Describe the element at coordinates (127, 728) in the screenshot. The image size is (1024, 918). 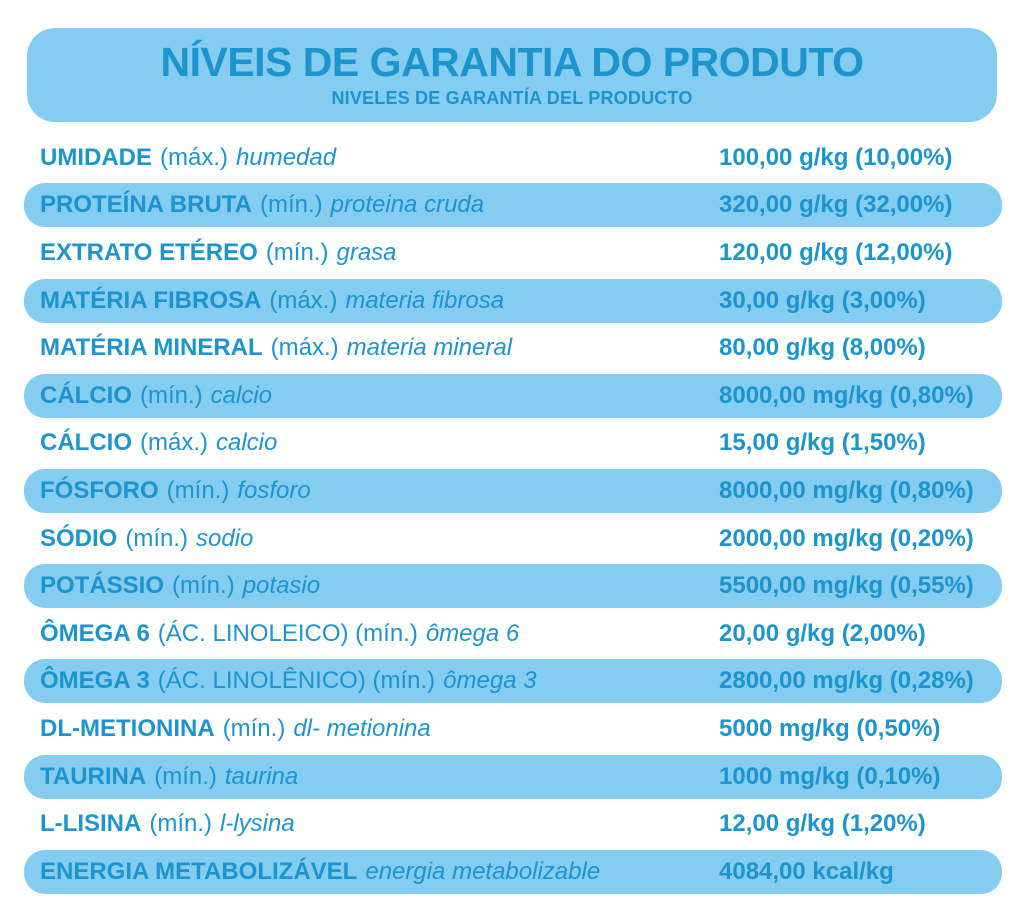
I see `nutrient-name: DL-METIONINA` at that location.